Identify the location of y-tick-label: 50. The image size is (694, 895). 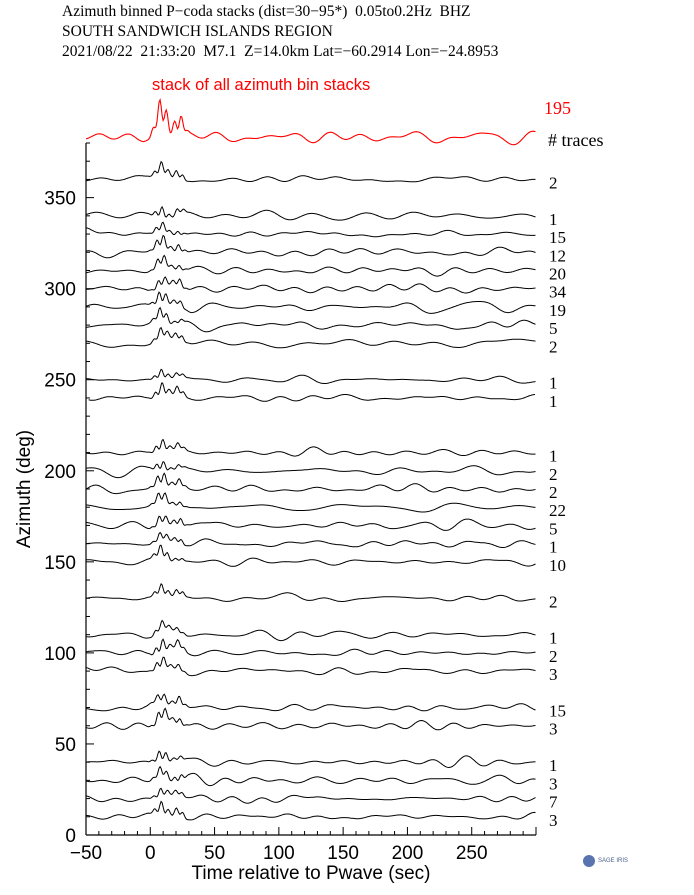
(65, 745).